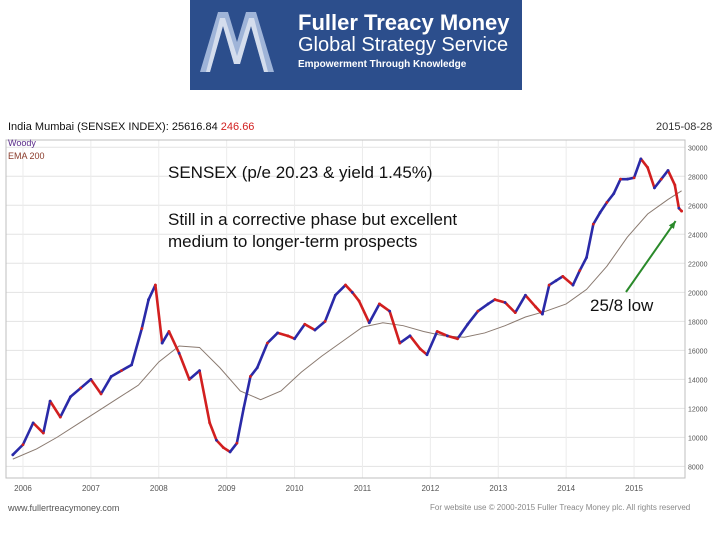 This screenshot has height=540, width=720. Describe the element at coordinates (698, 293) in the screenshot. I see `y-tick-label: 20000` at that location.